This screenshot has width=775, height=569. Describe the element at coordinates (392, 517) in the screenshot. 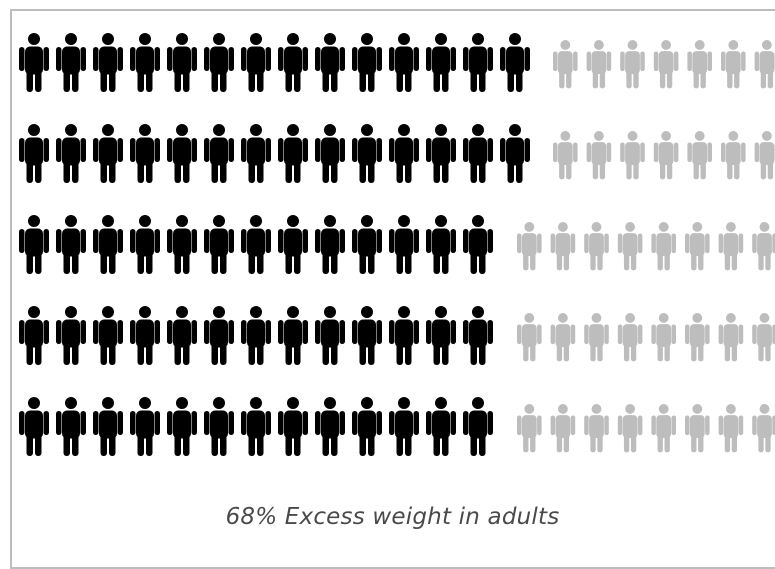

I see `chart-caption: 68% Excess weight in adults` at that location.